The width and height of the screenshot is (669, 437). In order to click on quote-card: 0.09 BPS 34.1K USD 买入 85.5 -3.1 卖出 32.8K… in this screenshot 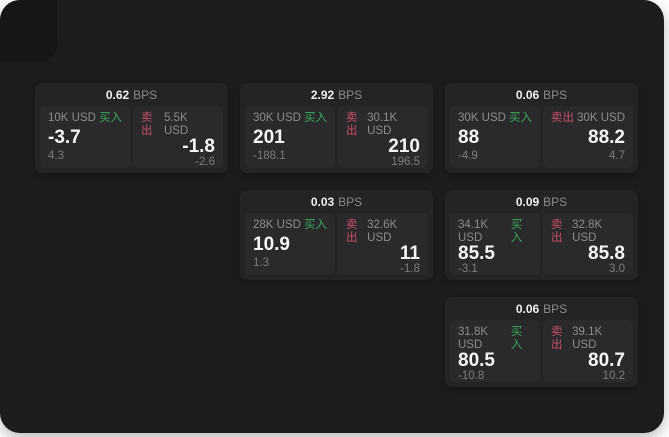, I will do `click(541, 235)`.